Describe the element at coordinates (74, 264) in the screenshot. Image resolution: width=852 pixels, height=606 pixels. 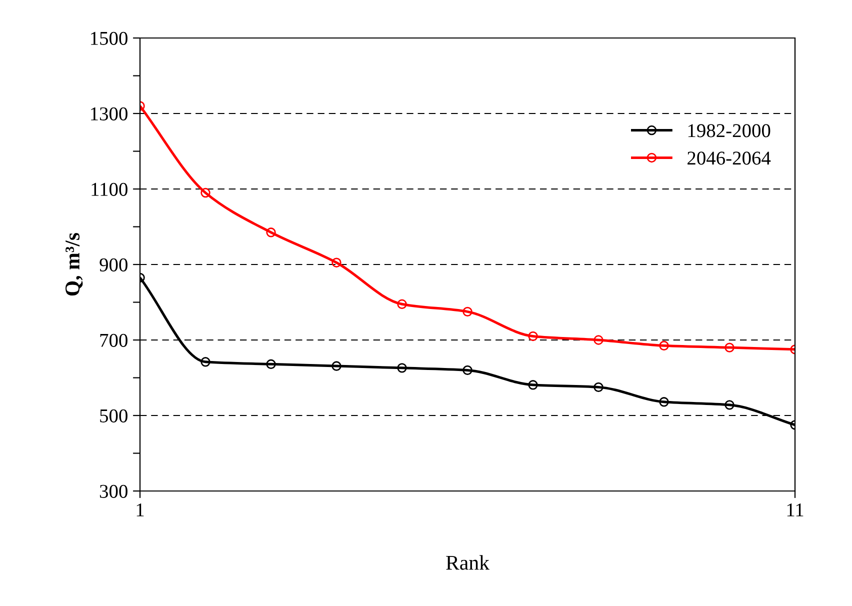
I see `y-axis-title: Q, m³/s` at that location.